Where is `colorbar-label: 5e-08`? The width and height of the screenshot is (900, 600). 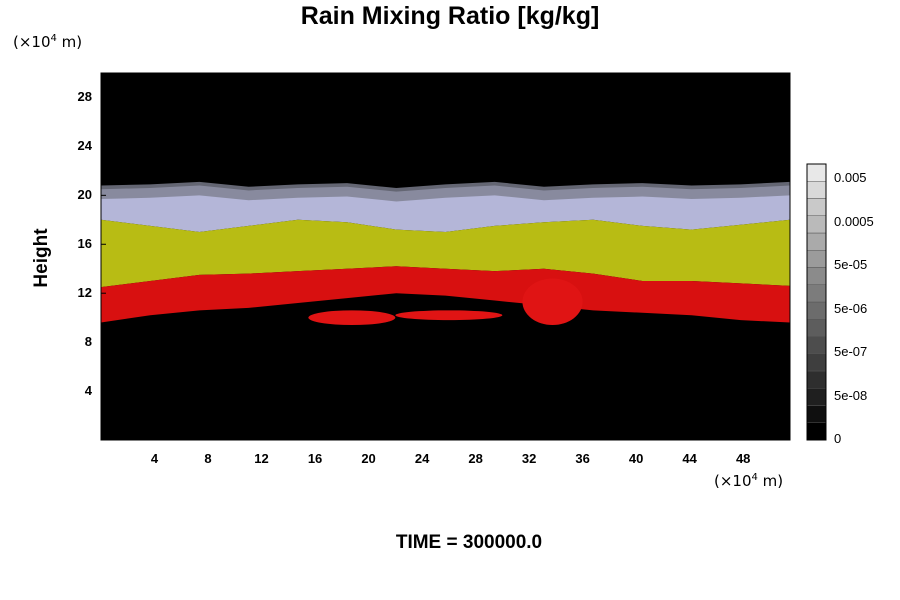
colorbar-label: 5e-08 is located at coordinates (851, 395).